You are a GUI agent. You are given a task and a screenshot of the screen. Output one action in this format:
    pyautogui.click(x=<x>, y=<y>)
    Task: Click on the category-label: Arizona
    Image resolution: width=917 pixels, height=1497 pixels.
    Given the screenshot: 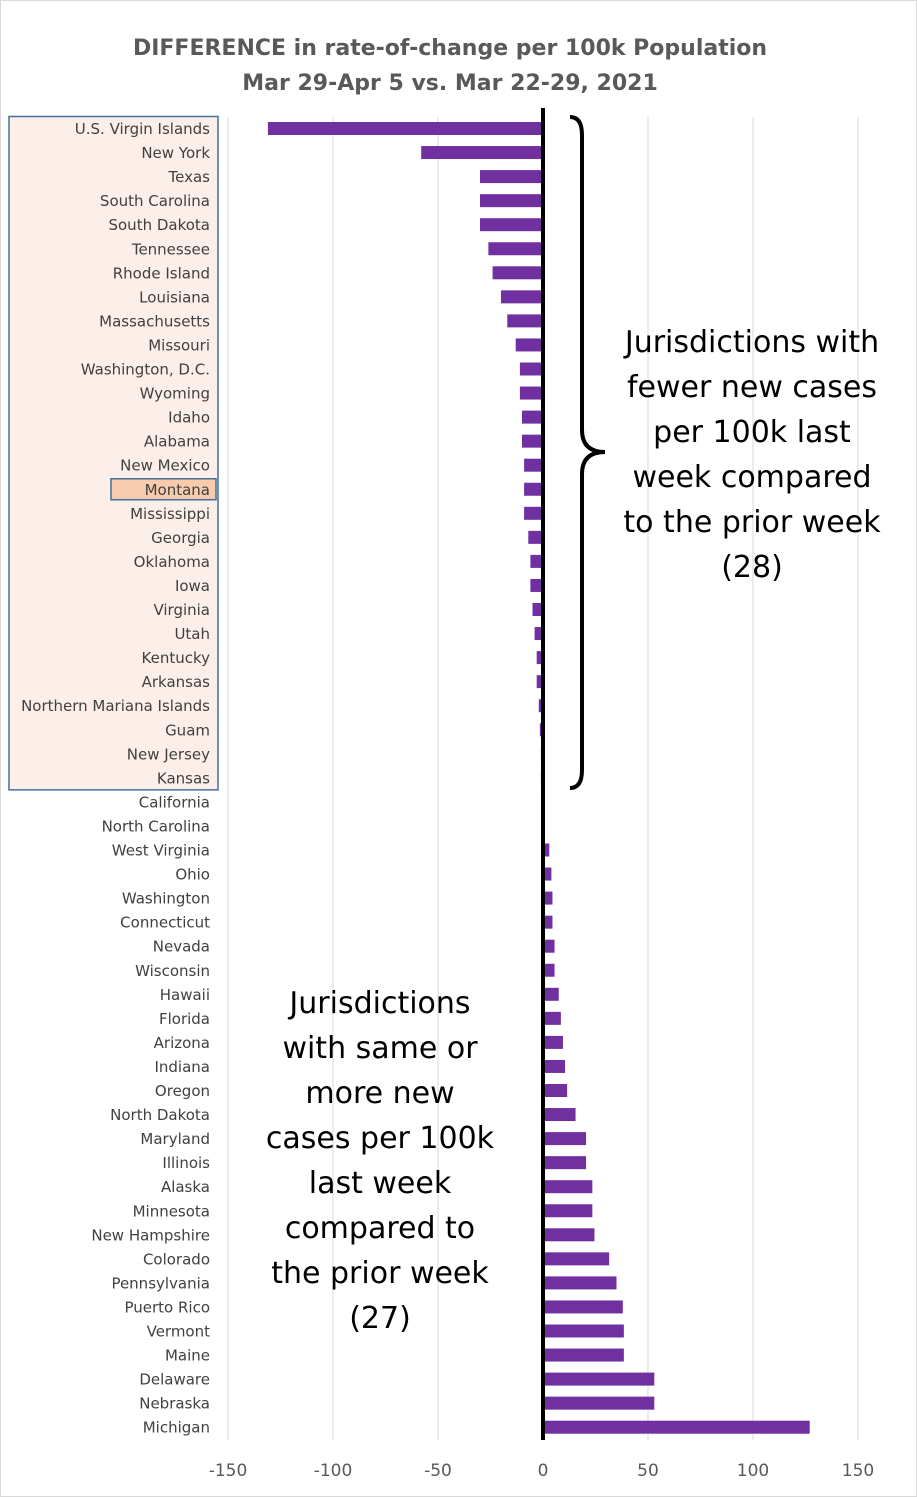 What is the action you would take?
    pyautogui.click(x=182, y=1043)
    